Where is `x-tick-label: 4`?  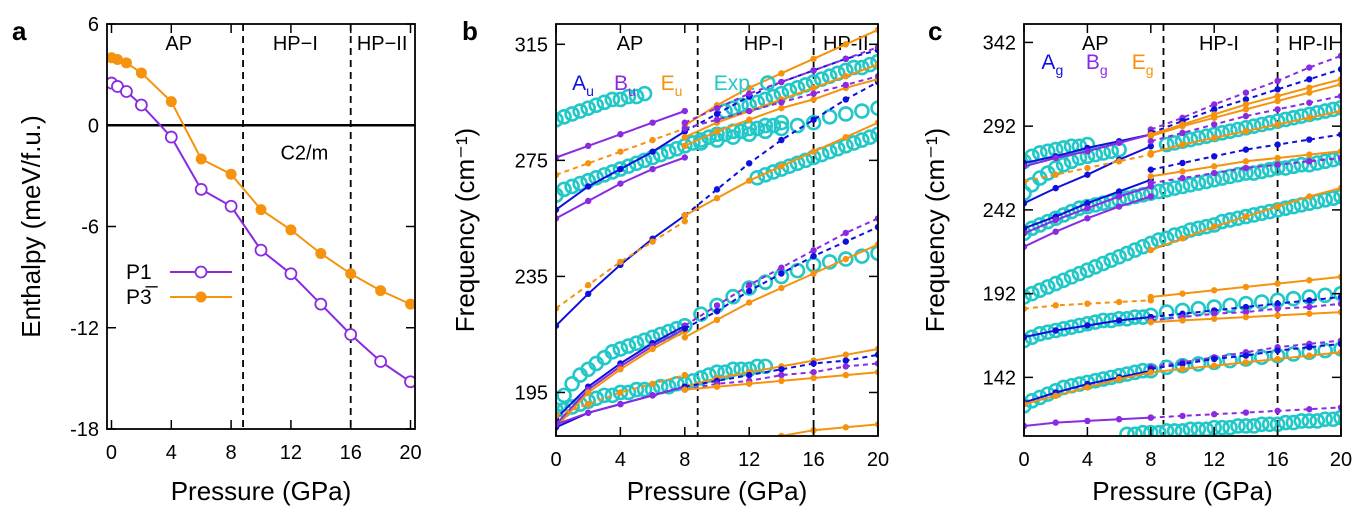
x-tick-label: 4 is located at coordinates (620, 460).